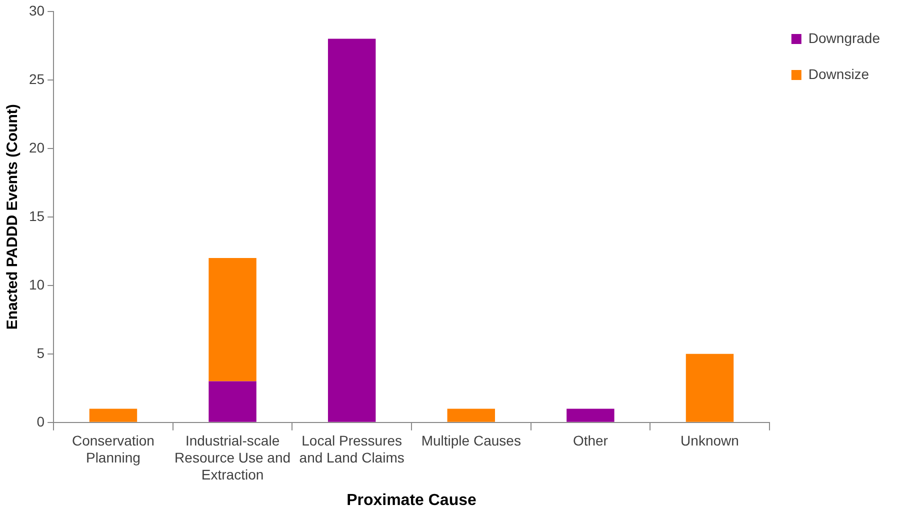  I want to click on y-tick-label: 20, so click(36, 147).